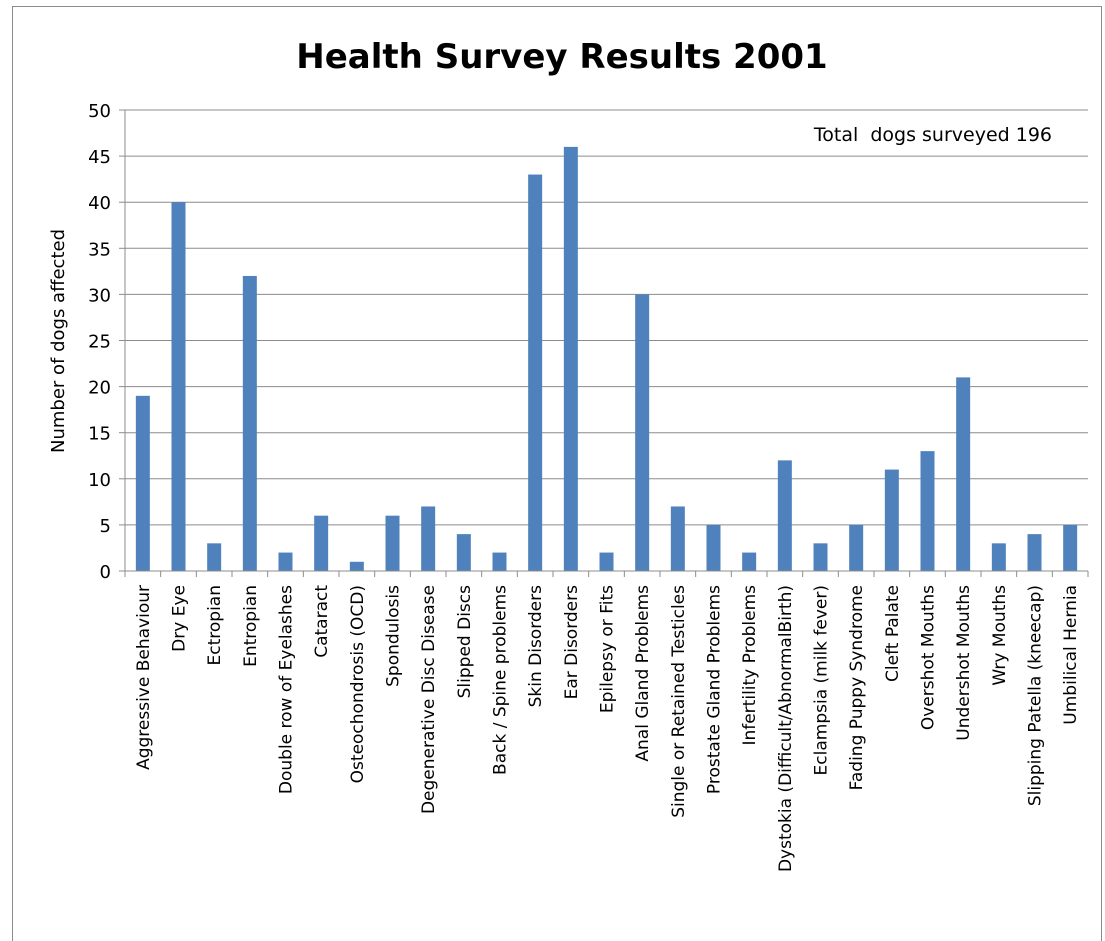 The image size is (1105, 941). Describe the element at coordinates (99, 295) in the screenshot. I see `y-tick-label: 30` at that location.